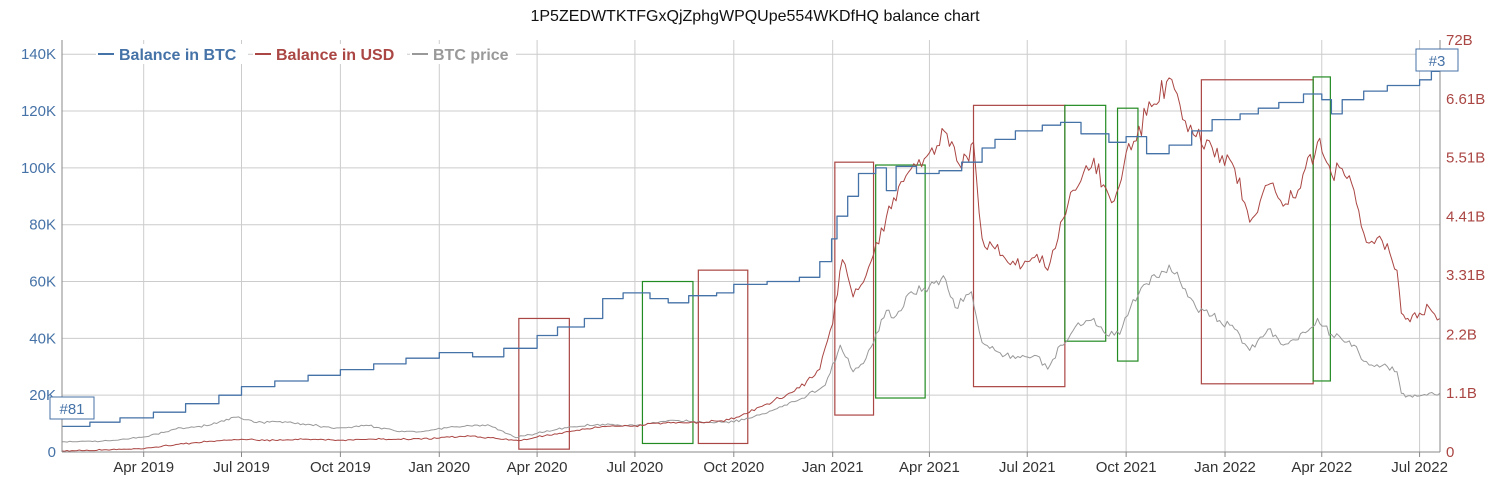  I want to click on y-left-tick-label: 40K, so click(42, 338).